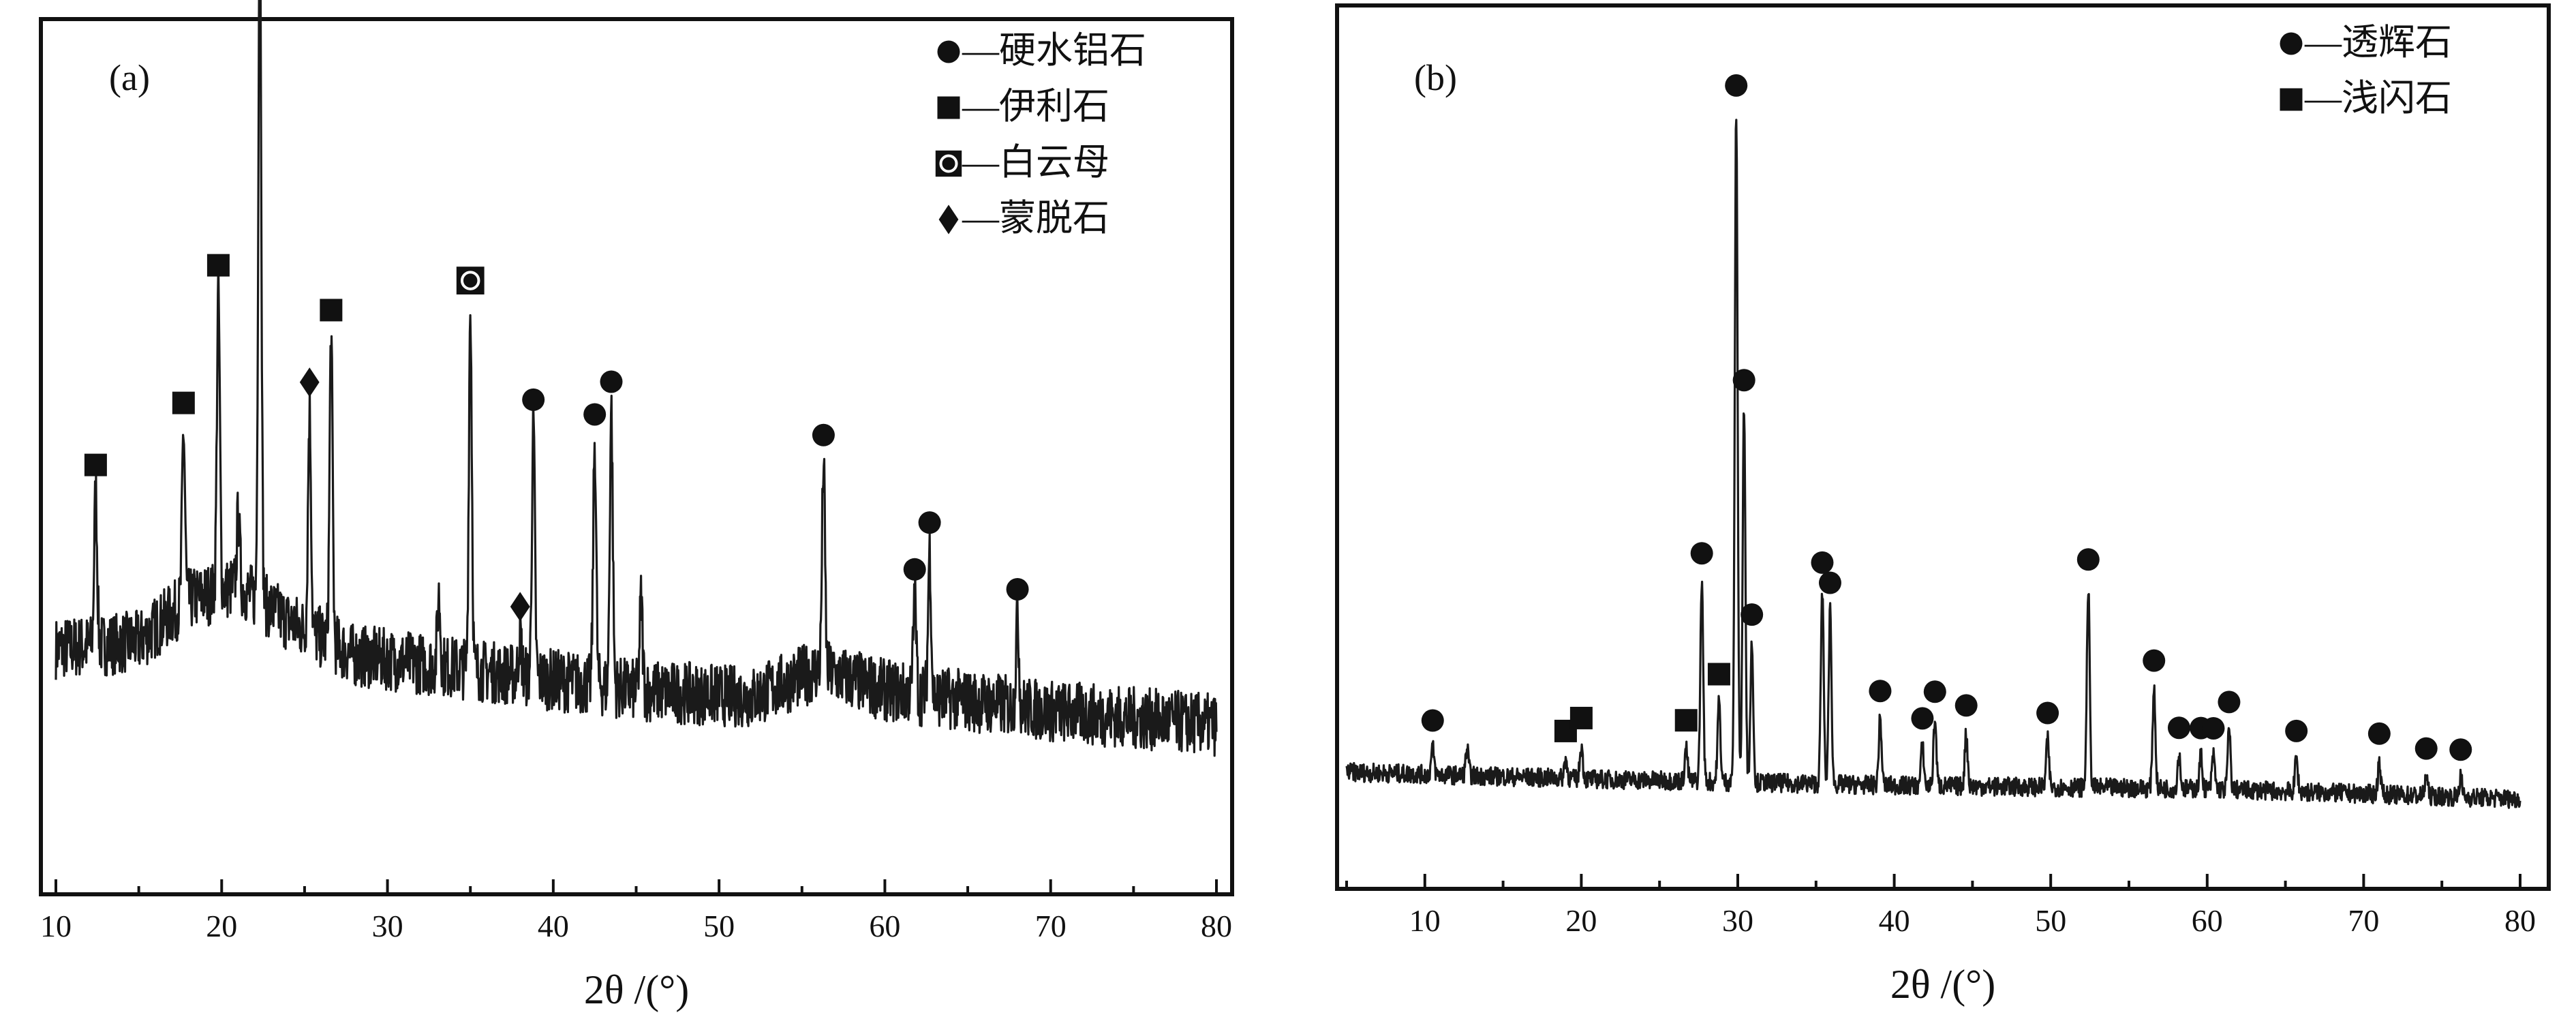  I want to click on legend-marker-square-circle, so click(948, 163).